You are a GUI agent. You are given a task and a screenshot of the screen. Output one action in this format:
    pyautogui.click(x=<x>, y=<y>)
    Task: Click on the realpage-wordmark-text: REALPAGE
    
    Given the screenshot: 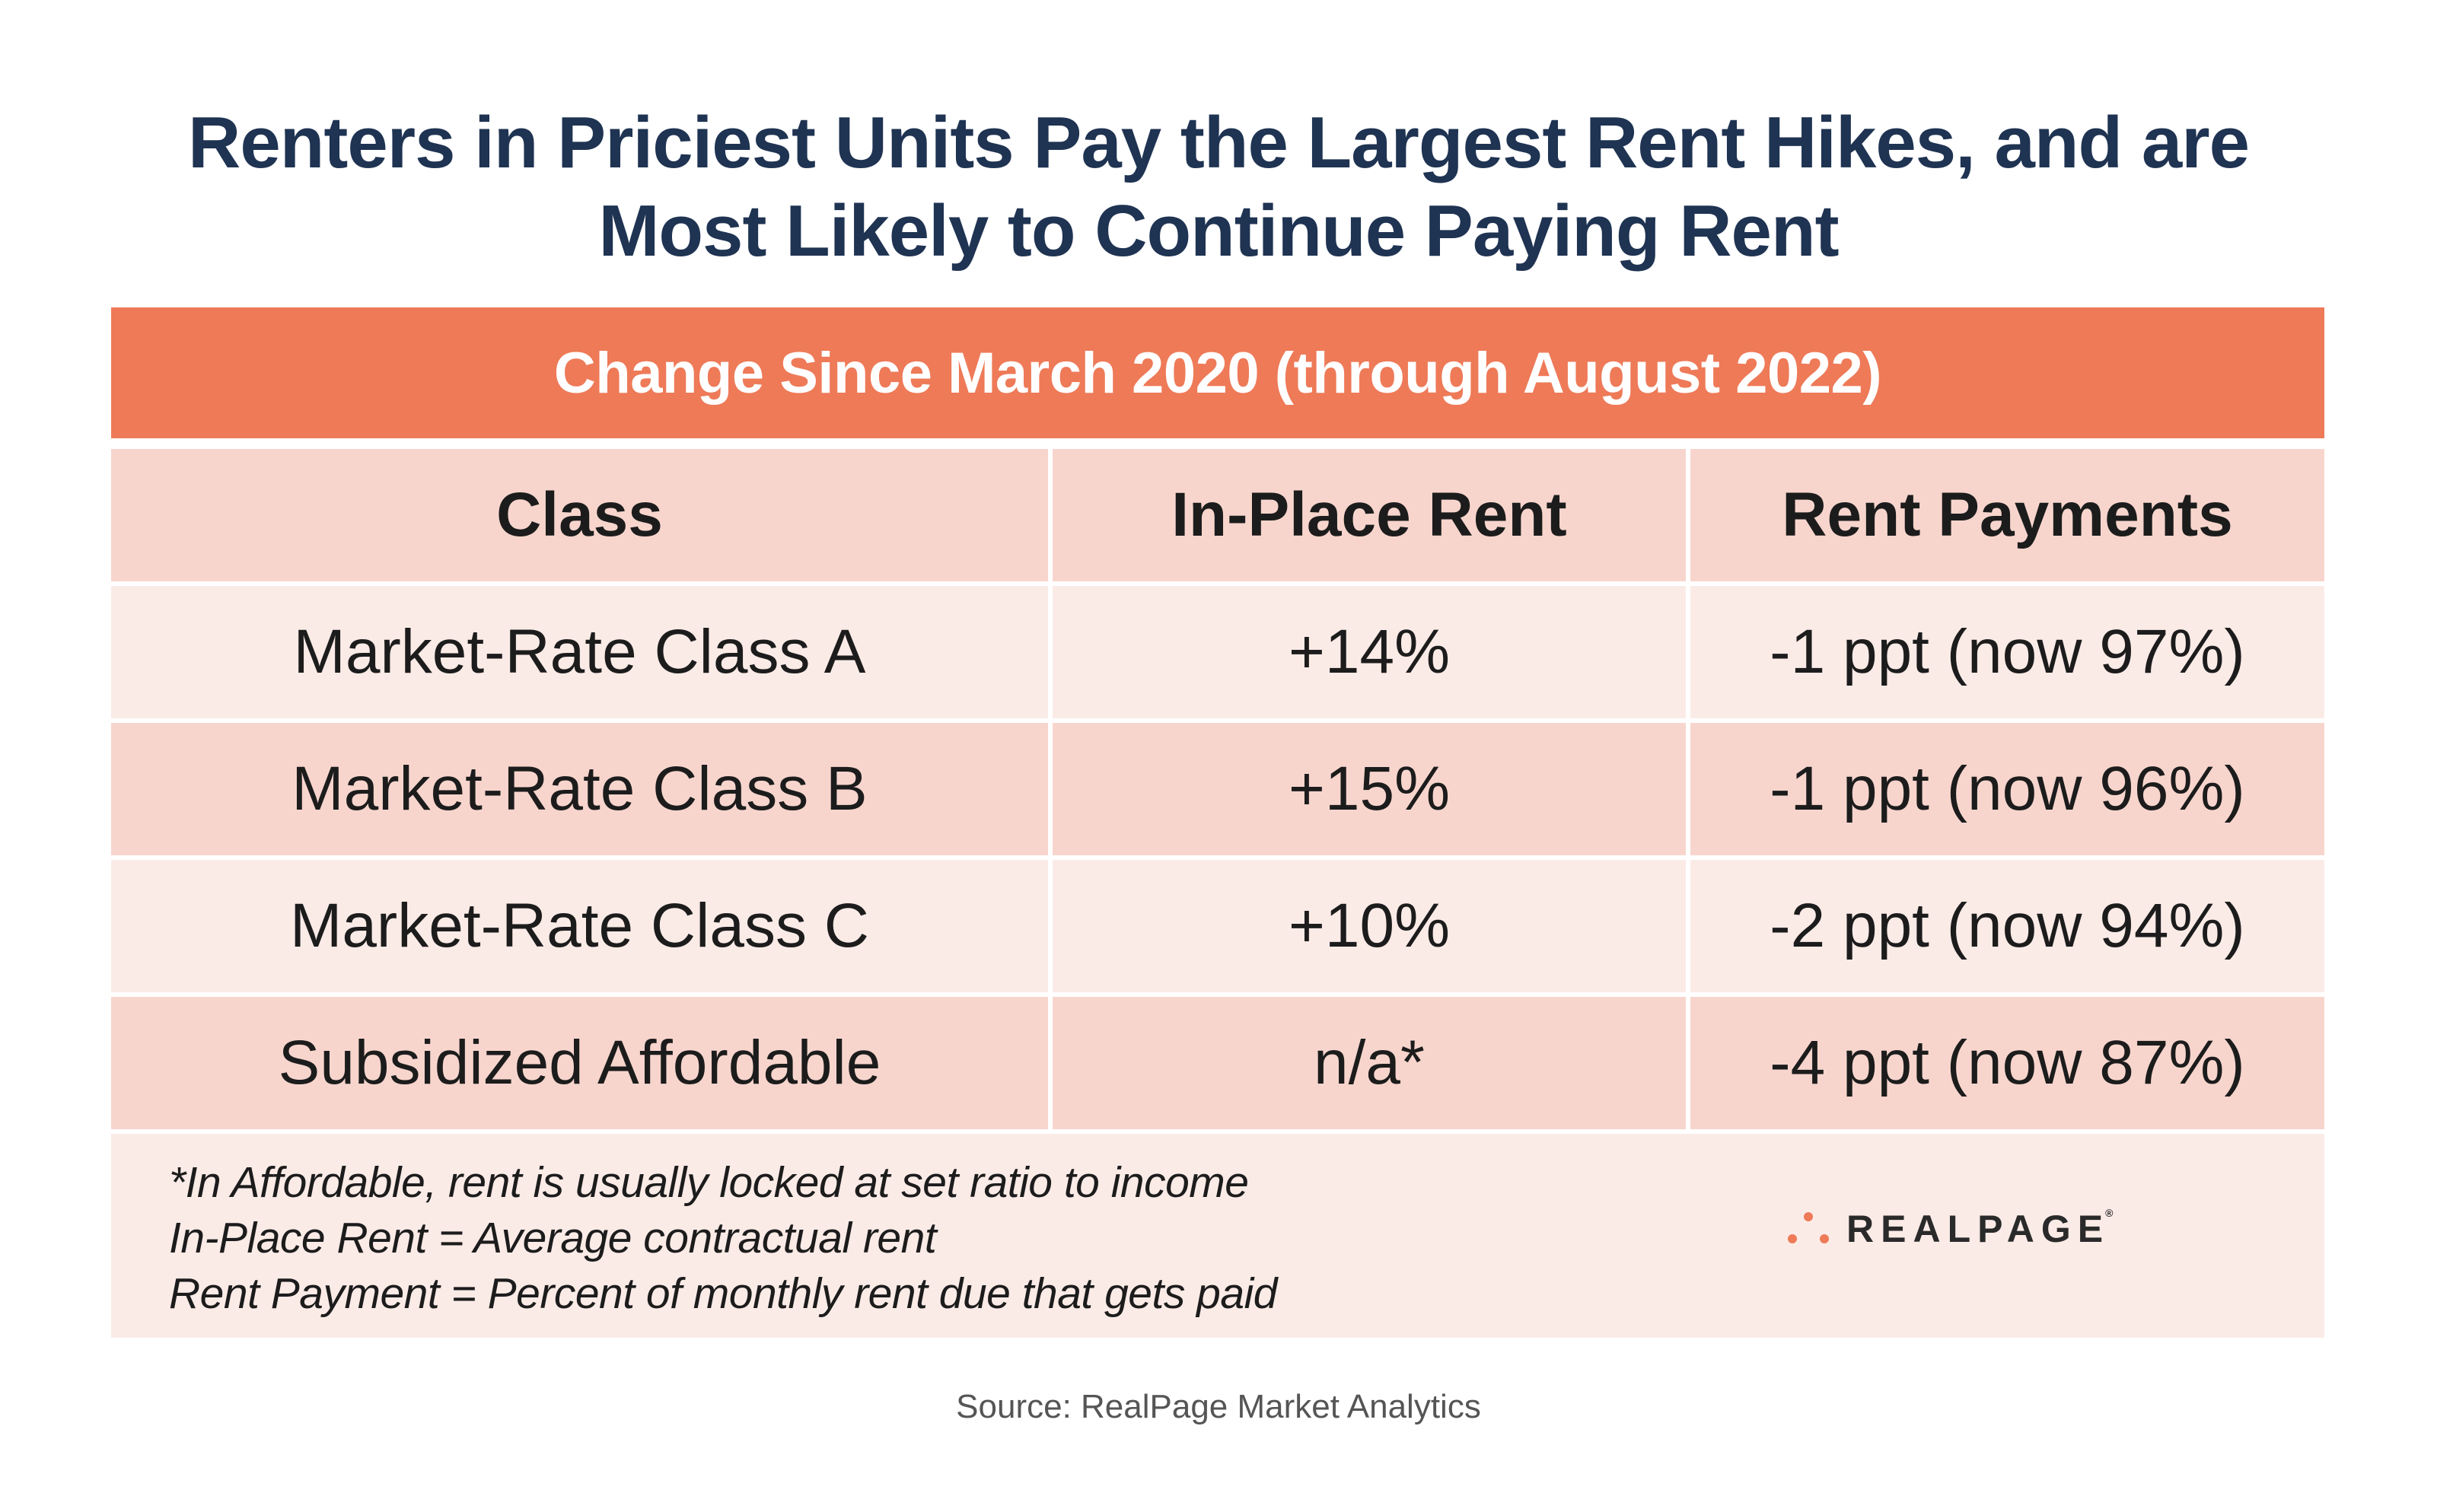 What is the action you would take?
    pyautogui.click(x=1978, y=1229)
    